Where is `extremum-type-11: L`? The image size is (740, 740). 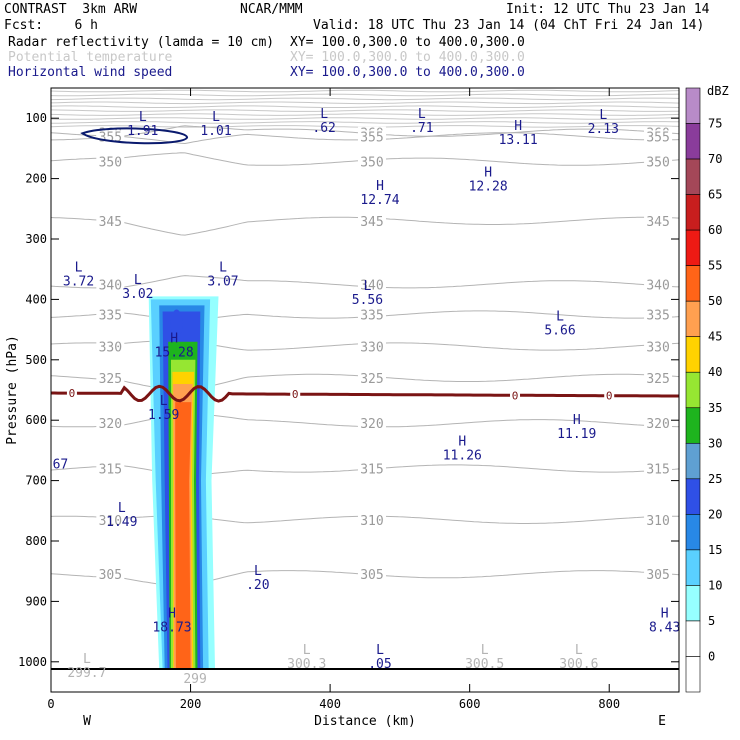
extremum-type-11: L is located at coordinates (368, 286).